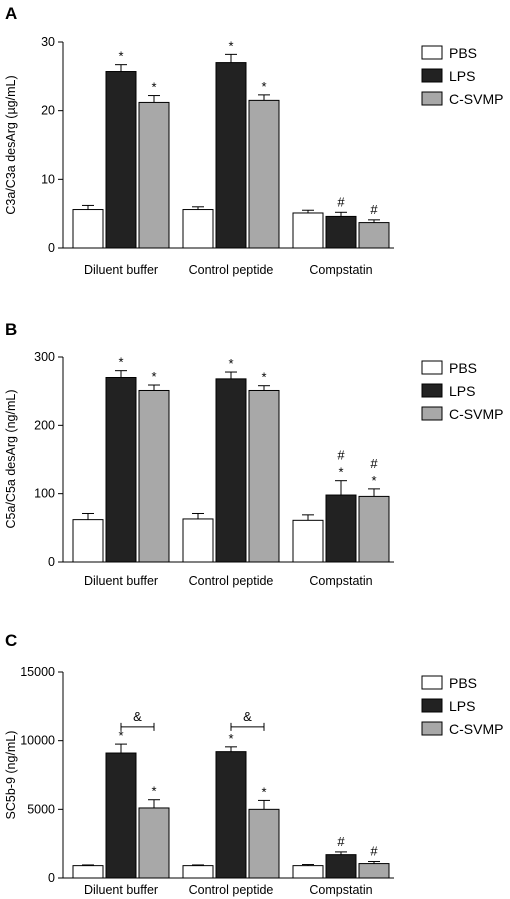  Describe the element at coordinates (37, 741) in the screenshot. I see `y-tick-label: 10000` at that location.